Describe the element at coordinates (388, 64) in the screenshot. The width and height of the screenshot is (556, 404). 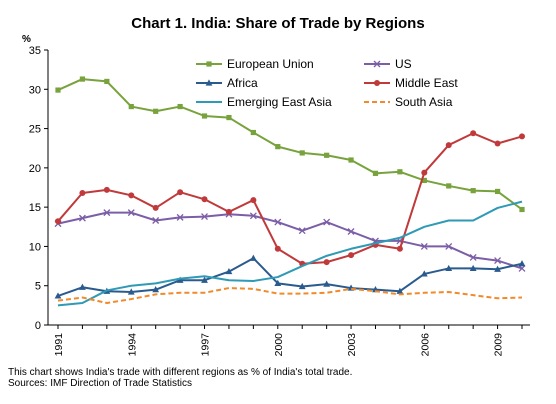
I see `legend-item-us: US` at that location.